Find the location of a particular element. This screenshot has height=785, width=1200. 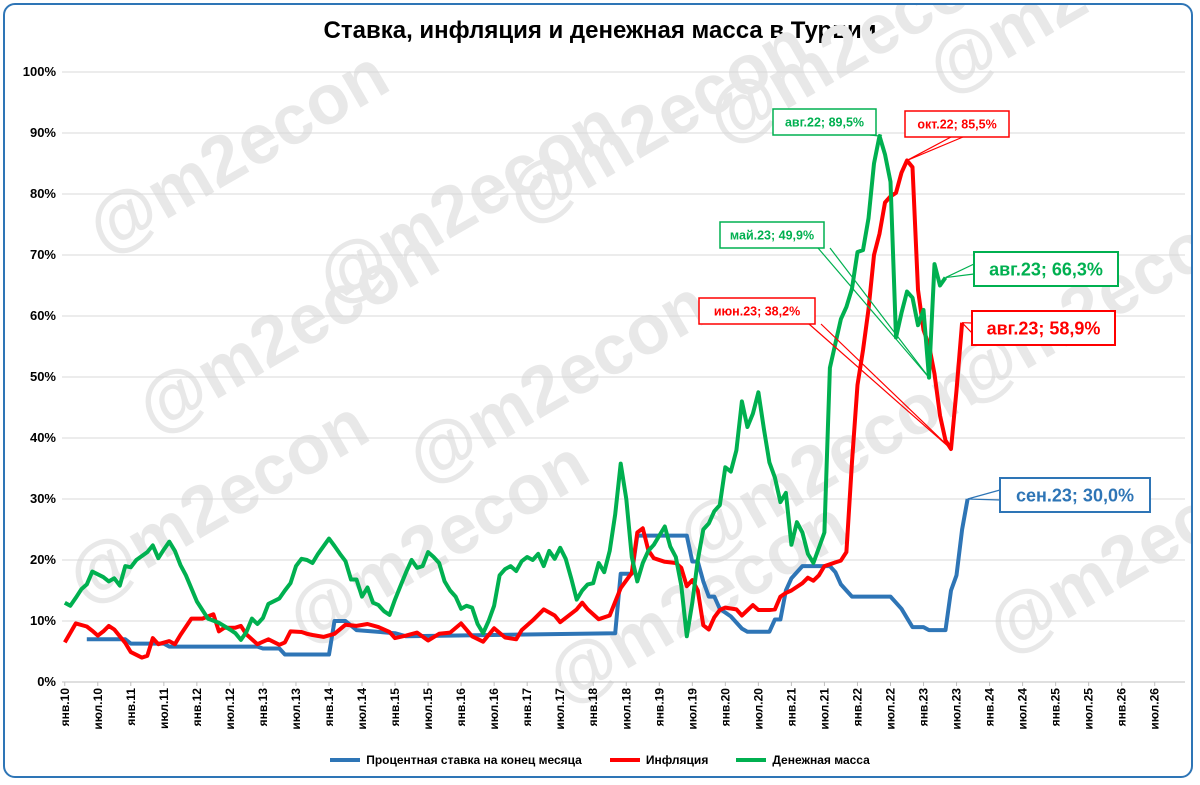

y-tick-label: 20% is located at coordinates (43, 559).